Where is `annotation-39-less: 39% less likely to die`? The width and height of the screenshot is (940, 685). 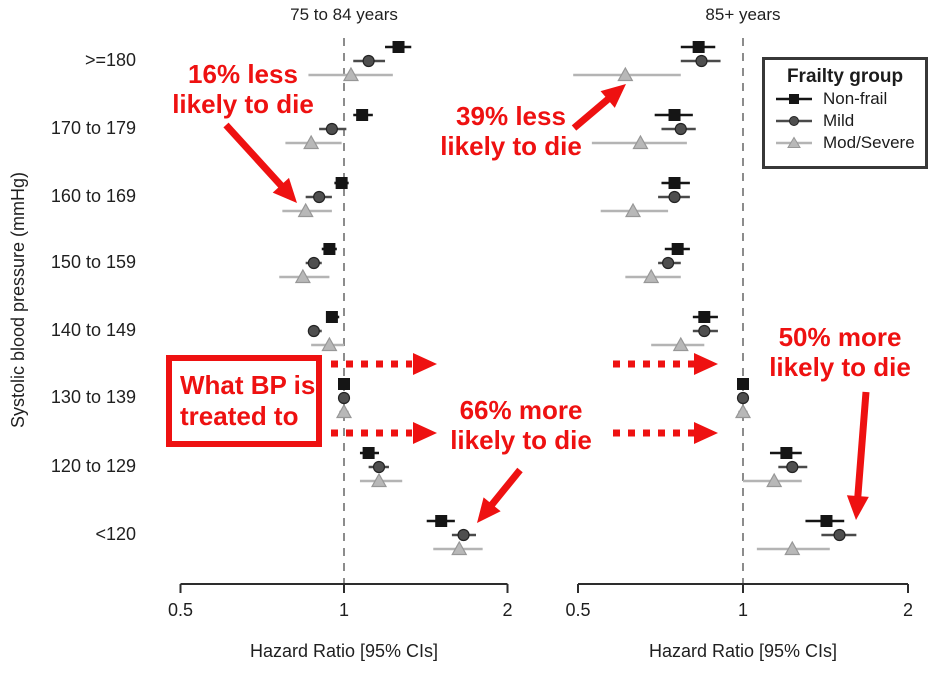 annotation-39-less: 39% less likely to die is located at coordinates (511, 131).